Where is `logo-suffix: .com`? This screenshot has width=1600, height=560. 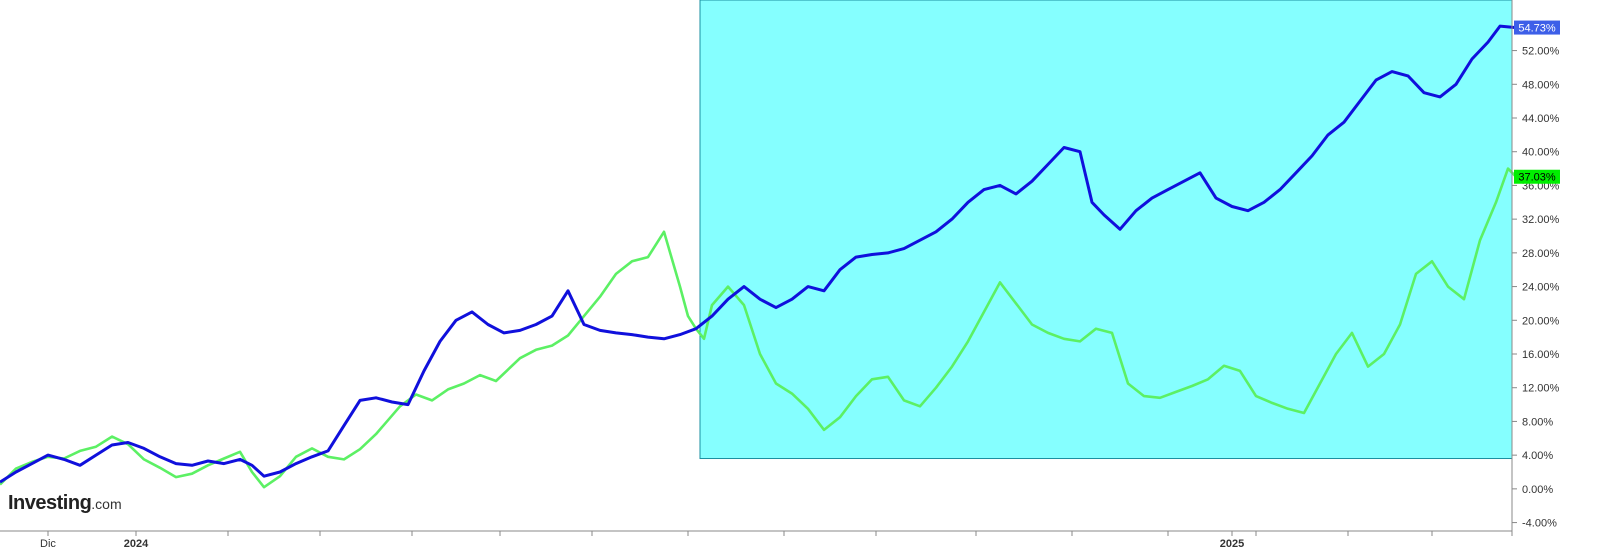
logo-suffix: .com is located at coordinates (106, 504).